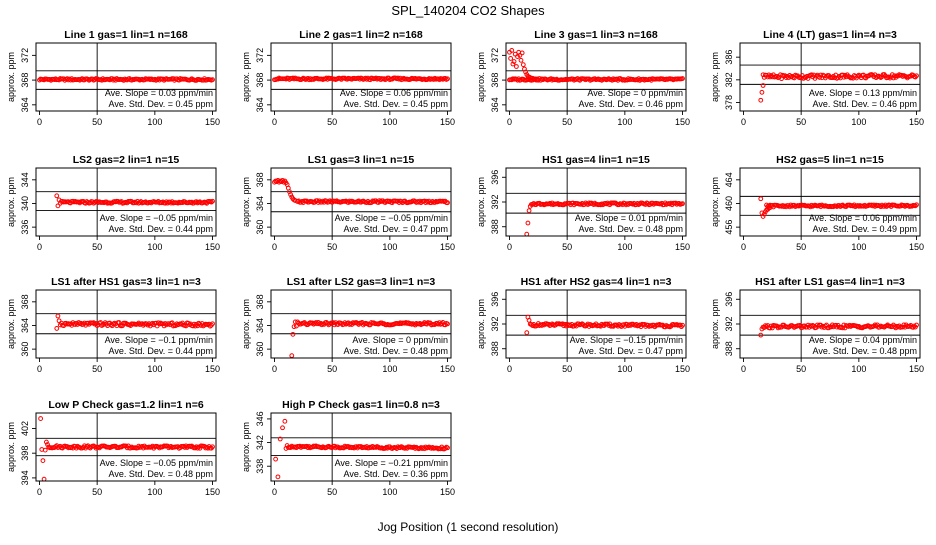  What do you see at coordinates (159, 93) in the screenshot?
I see `slope-annotation: Ave. Slope = 0.03 ppm/min` at bounding box center [159, 93].